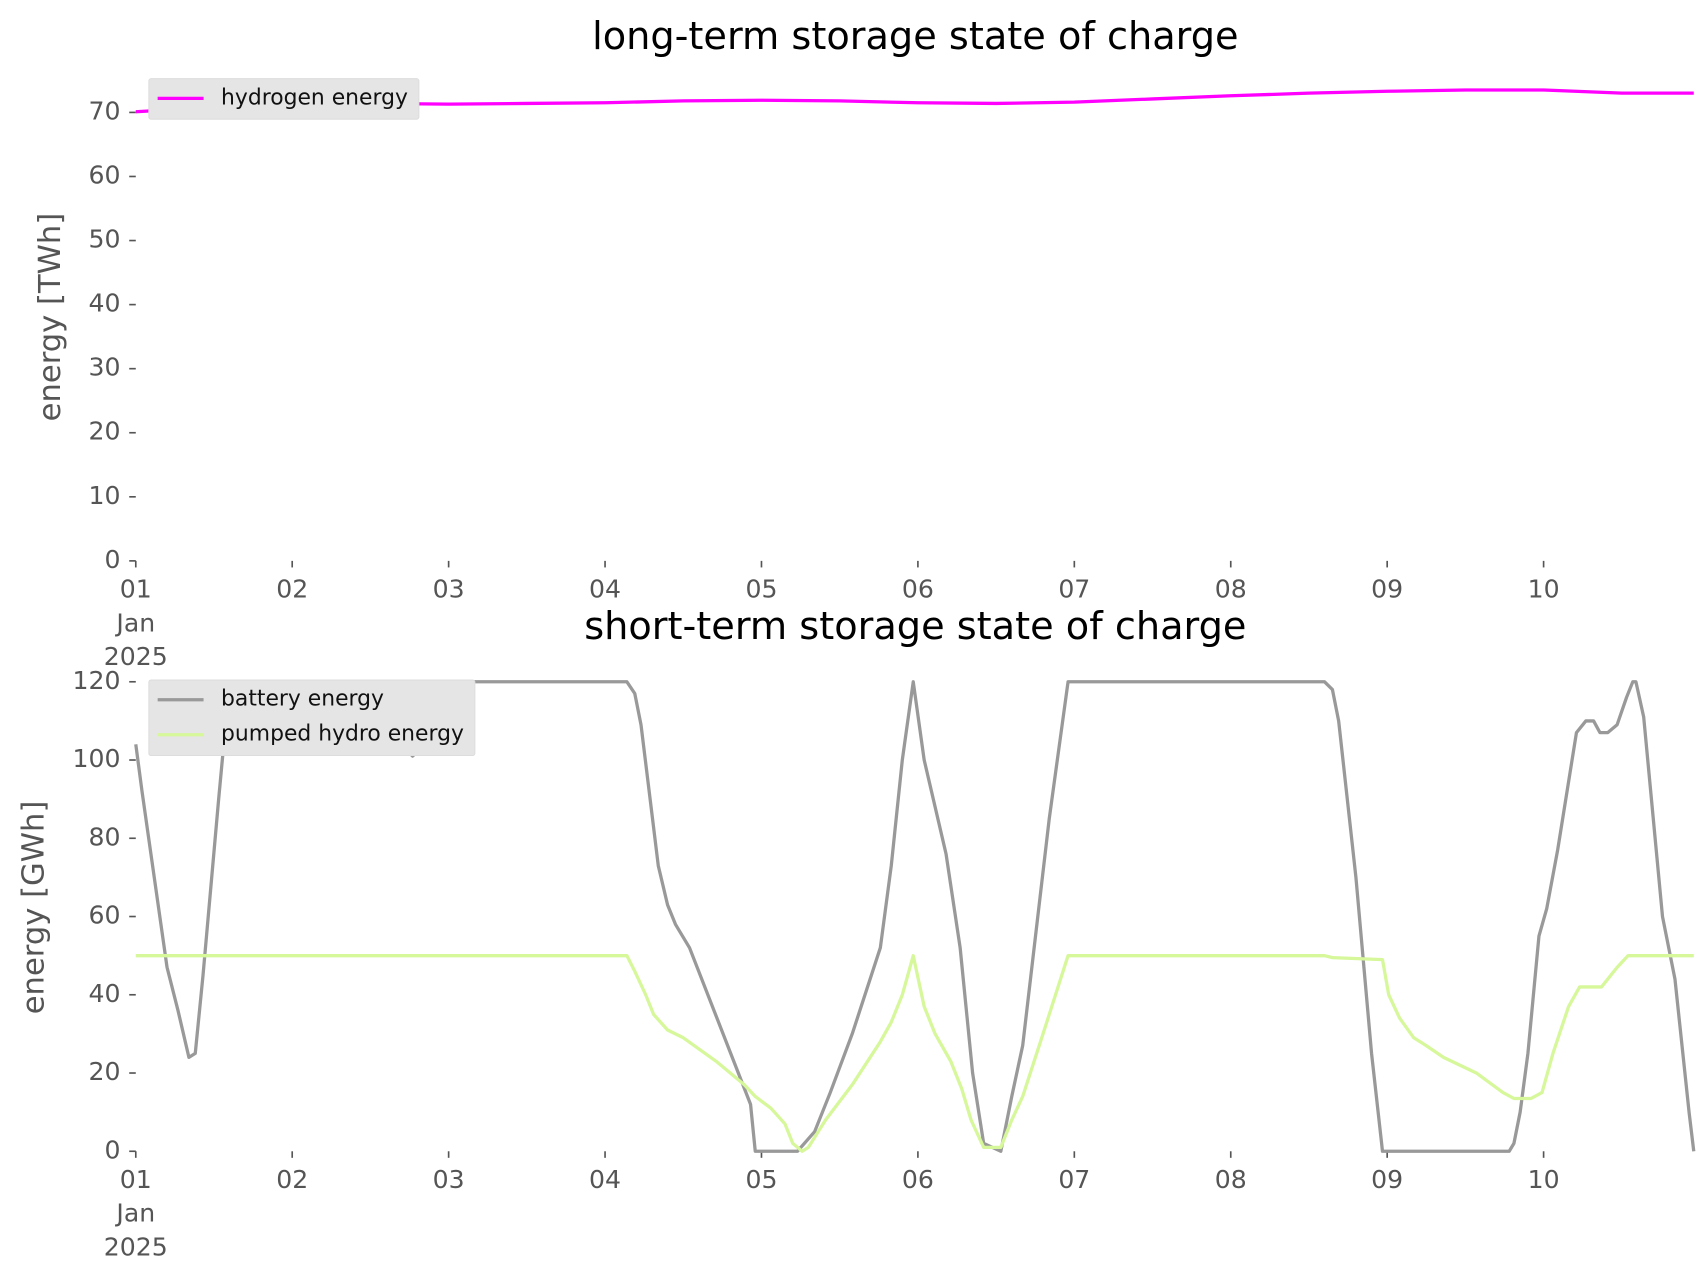  What do you see at coordinates (104, 836) in the screenshot?
I see `y-tick-label: 80` at bounding box center [104, 836].